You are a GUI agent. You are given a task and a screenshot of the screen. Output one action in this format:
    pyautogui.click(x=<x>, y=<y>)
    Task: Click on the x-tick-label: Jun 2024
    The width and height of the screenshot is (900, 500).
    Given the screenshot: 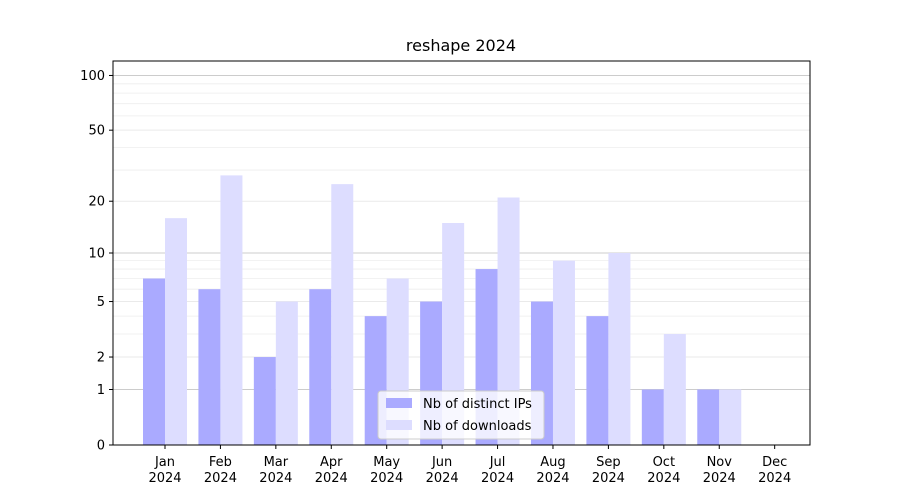 What is the action you would take?
    pyautogui.click(x=442, y=470)
    